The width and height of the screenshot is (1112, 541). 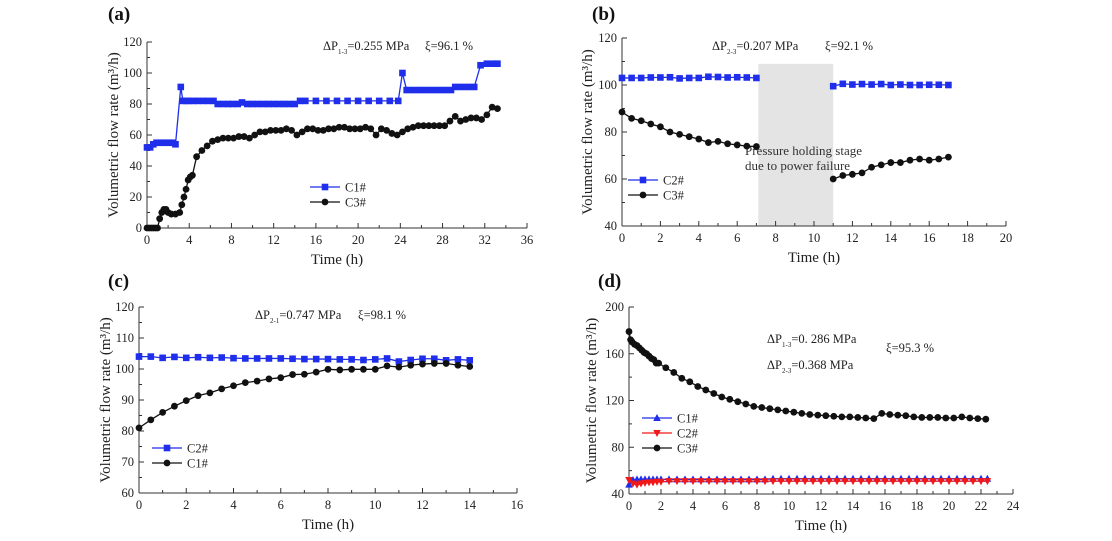 What do you see at coordinates (338, 188) in the screenshot?
I see `legend-item: C1#` at bounding box center [338, 188].